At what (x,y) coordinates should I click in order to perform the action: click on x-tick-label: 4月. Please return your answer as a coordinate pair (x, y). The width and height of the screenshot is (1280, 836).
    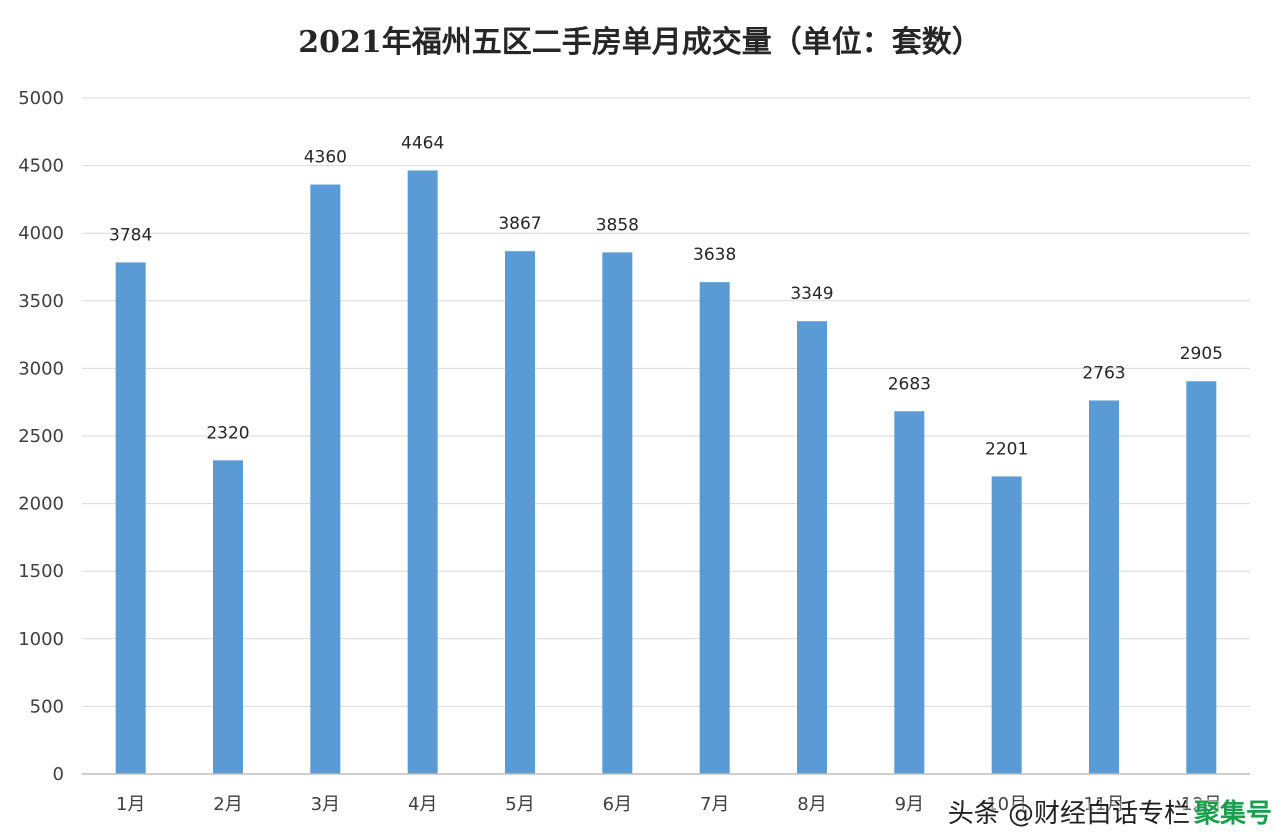
    Looking at the image, I should click on (422, 804).